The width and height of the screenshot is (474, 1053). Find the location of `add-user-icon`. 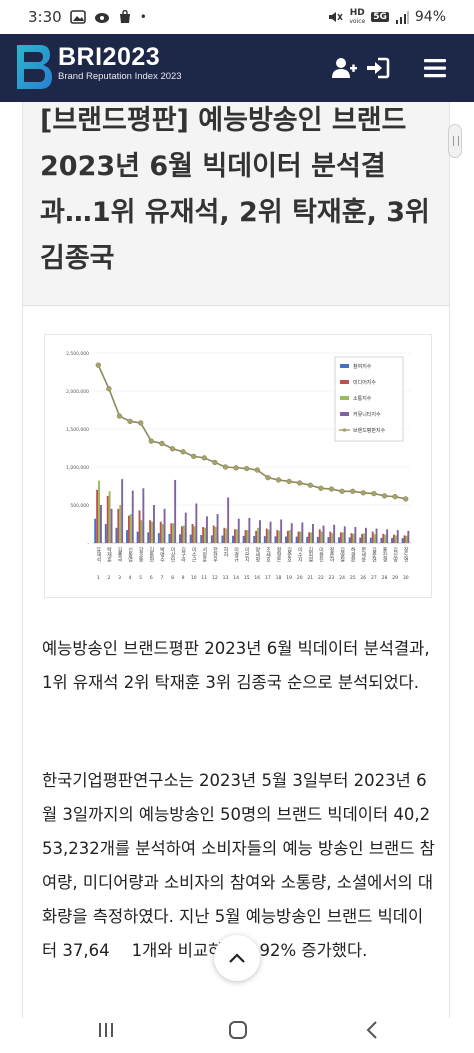

add-user-icon is located at coordinates (344, 68).